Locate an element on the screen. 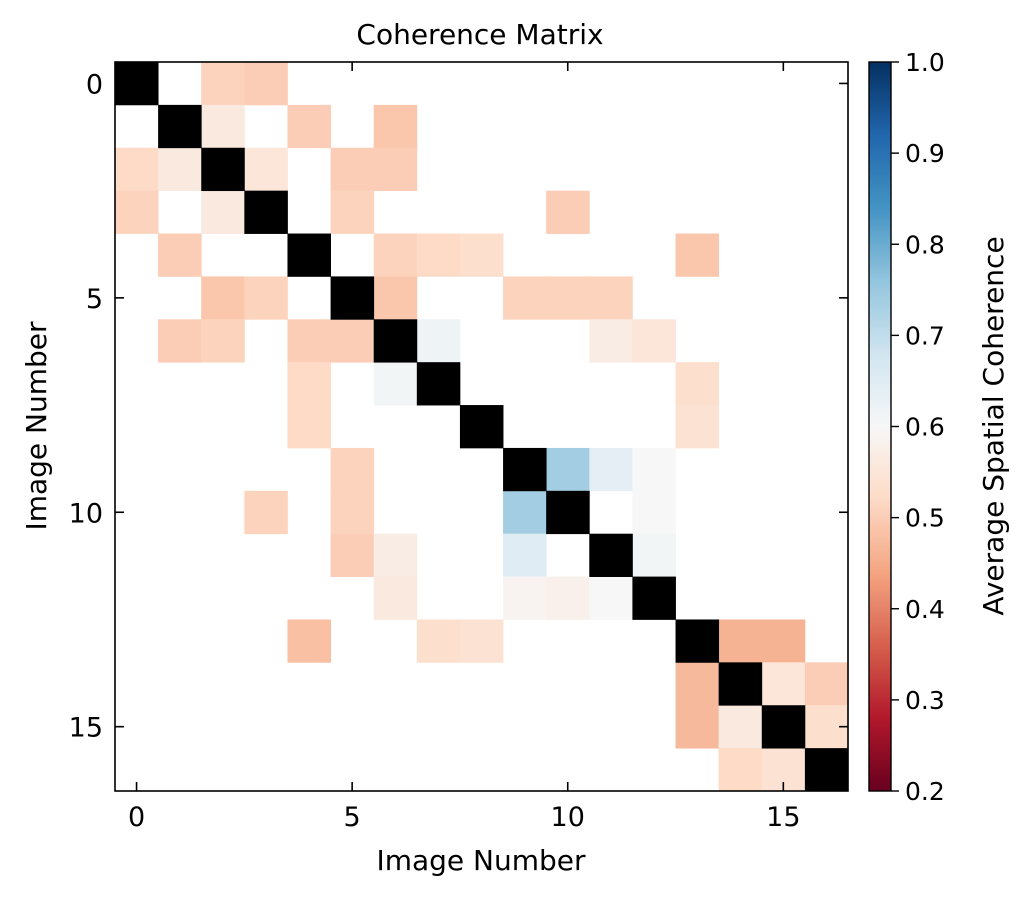 The width and height of the screenshot is (1018, 899). y-tick-label: 10 is located at coordinates (86, 513).